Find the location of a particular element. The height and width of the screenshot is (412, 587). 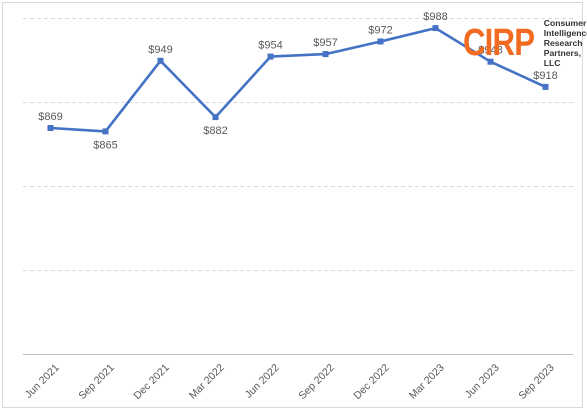

data-label: $988 is located at coordinates (435, 17).